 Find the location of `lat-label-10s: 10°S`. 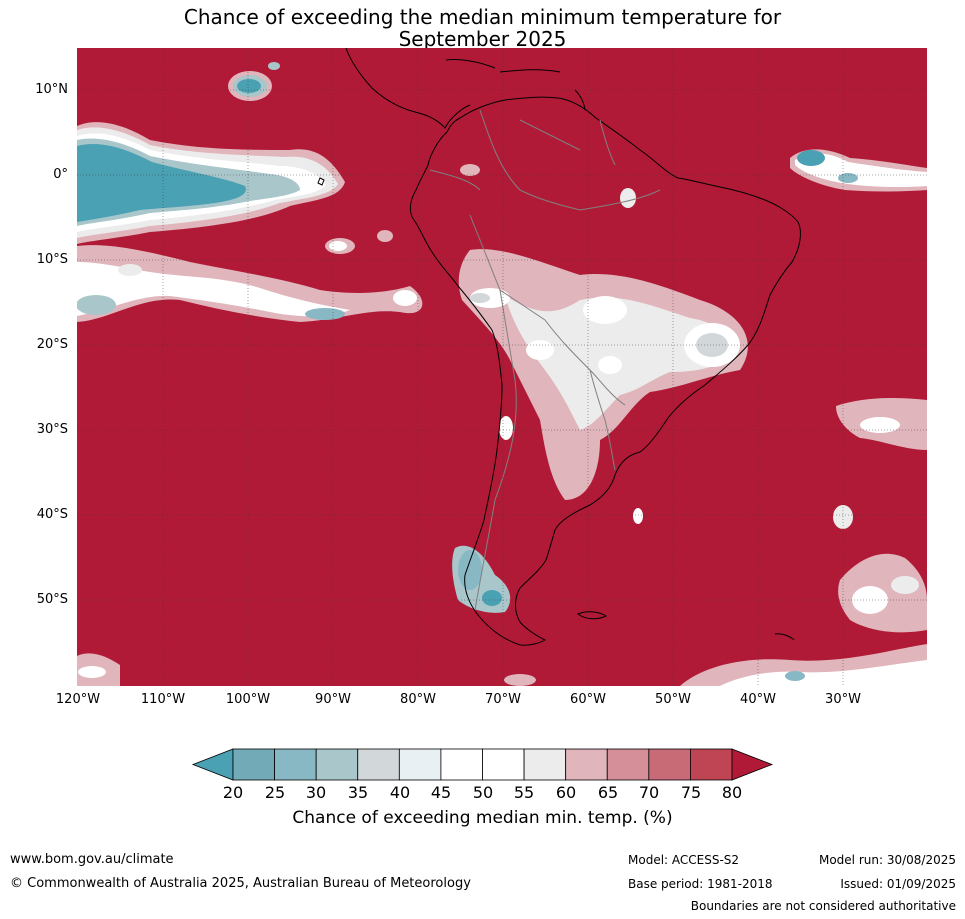

lat-label-10s: 10°S is located at coordinates (52, 259).